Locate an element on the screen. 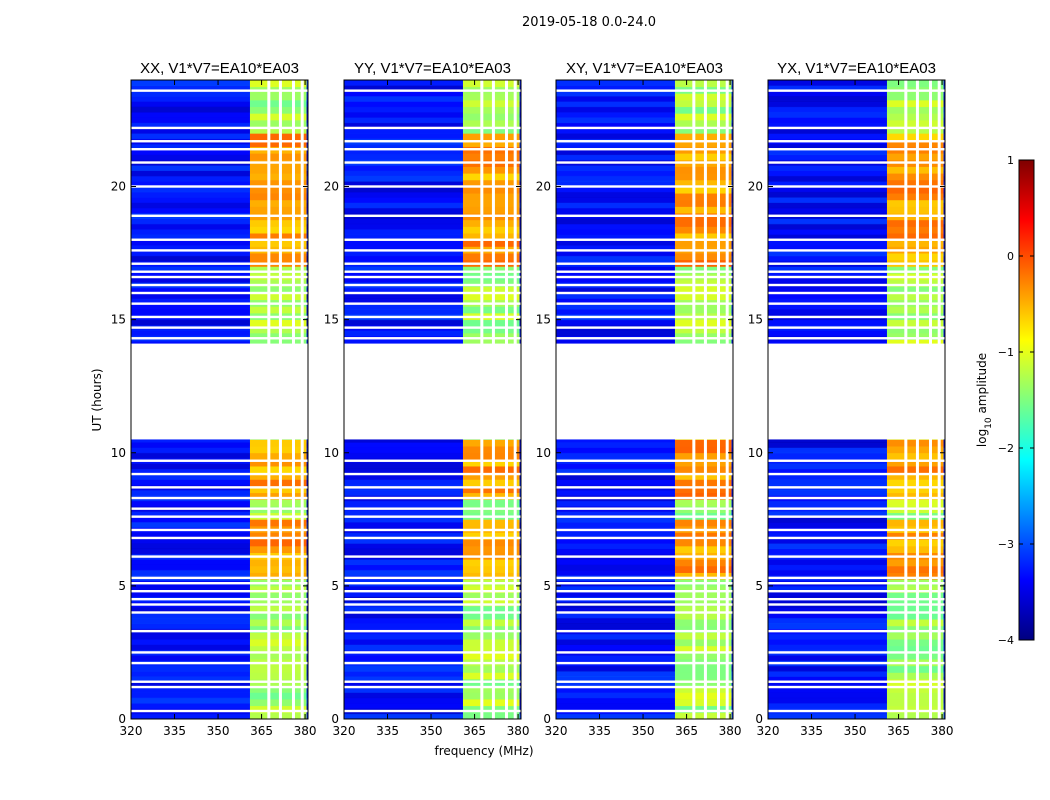  colorbar-tick-label: −2 is located at coordinates (1006, 448).